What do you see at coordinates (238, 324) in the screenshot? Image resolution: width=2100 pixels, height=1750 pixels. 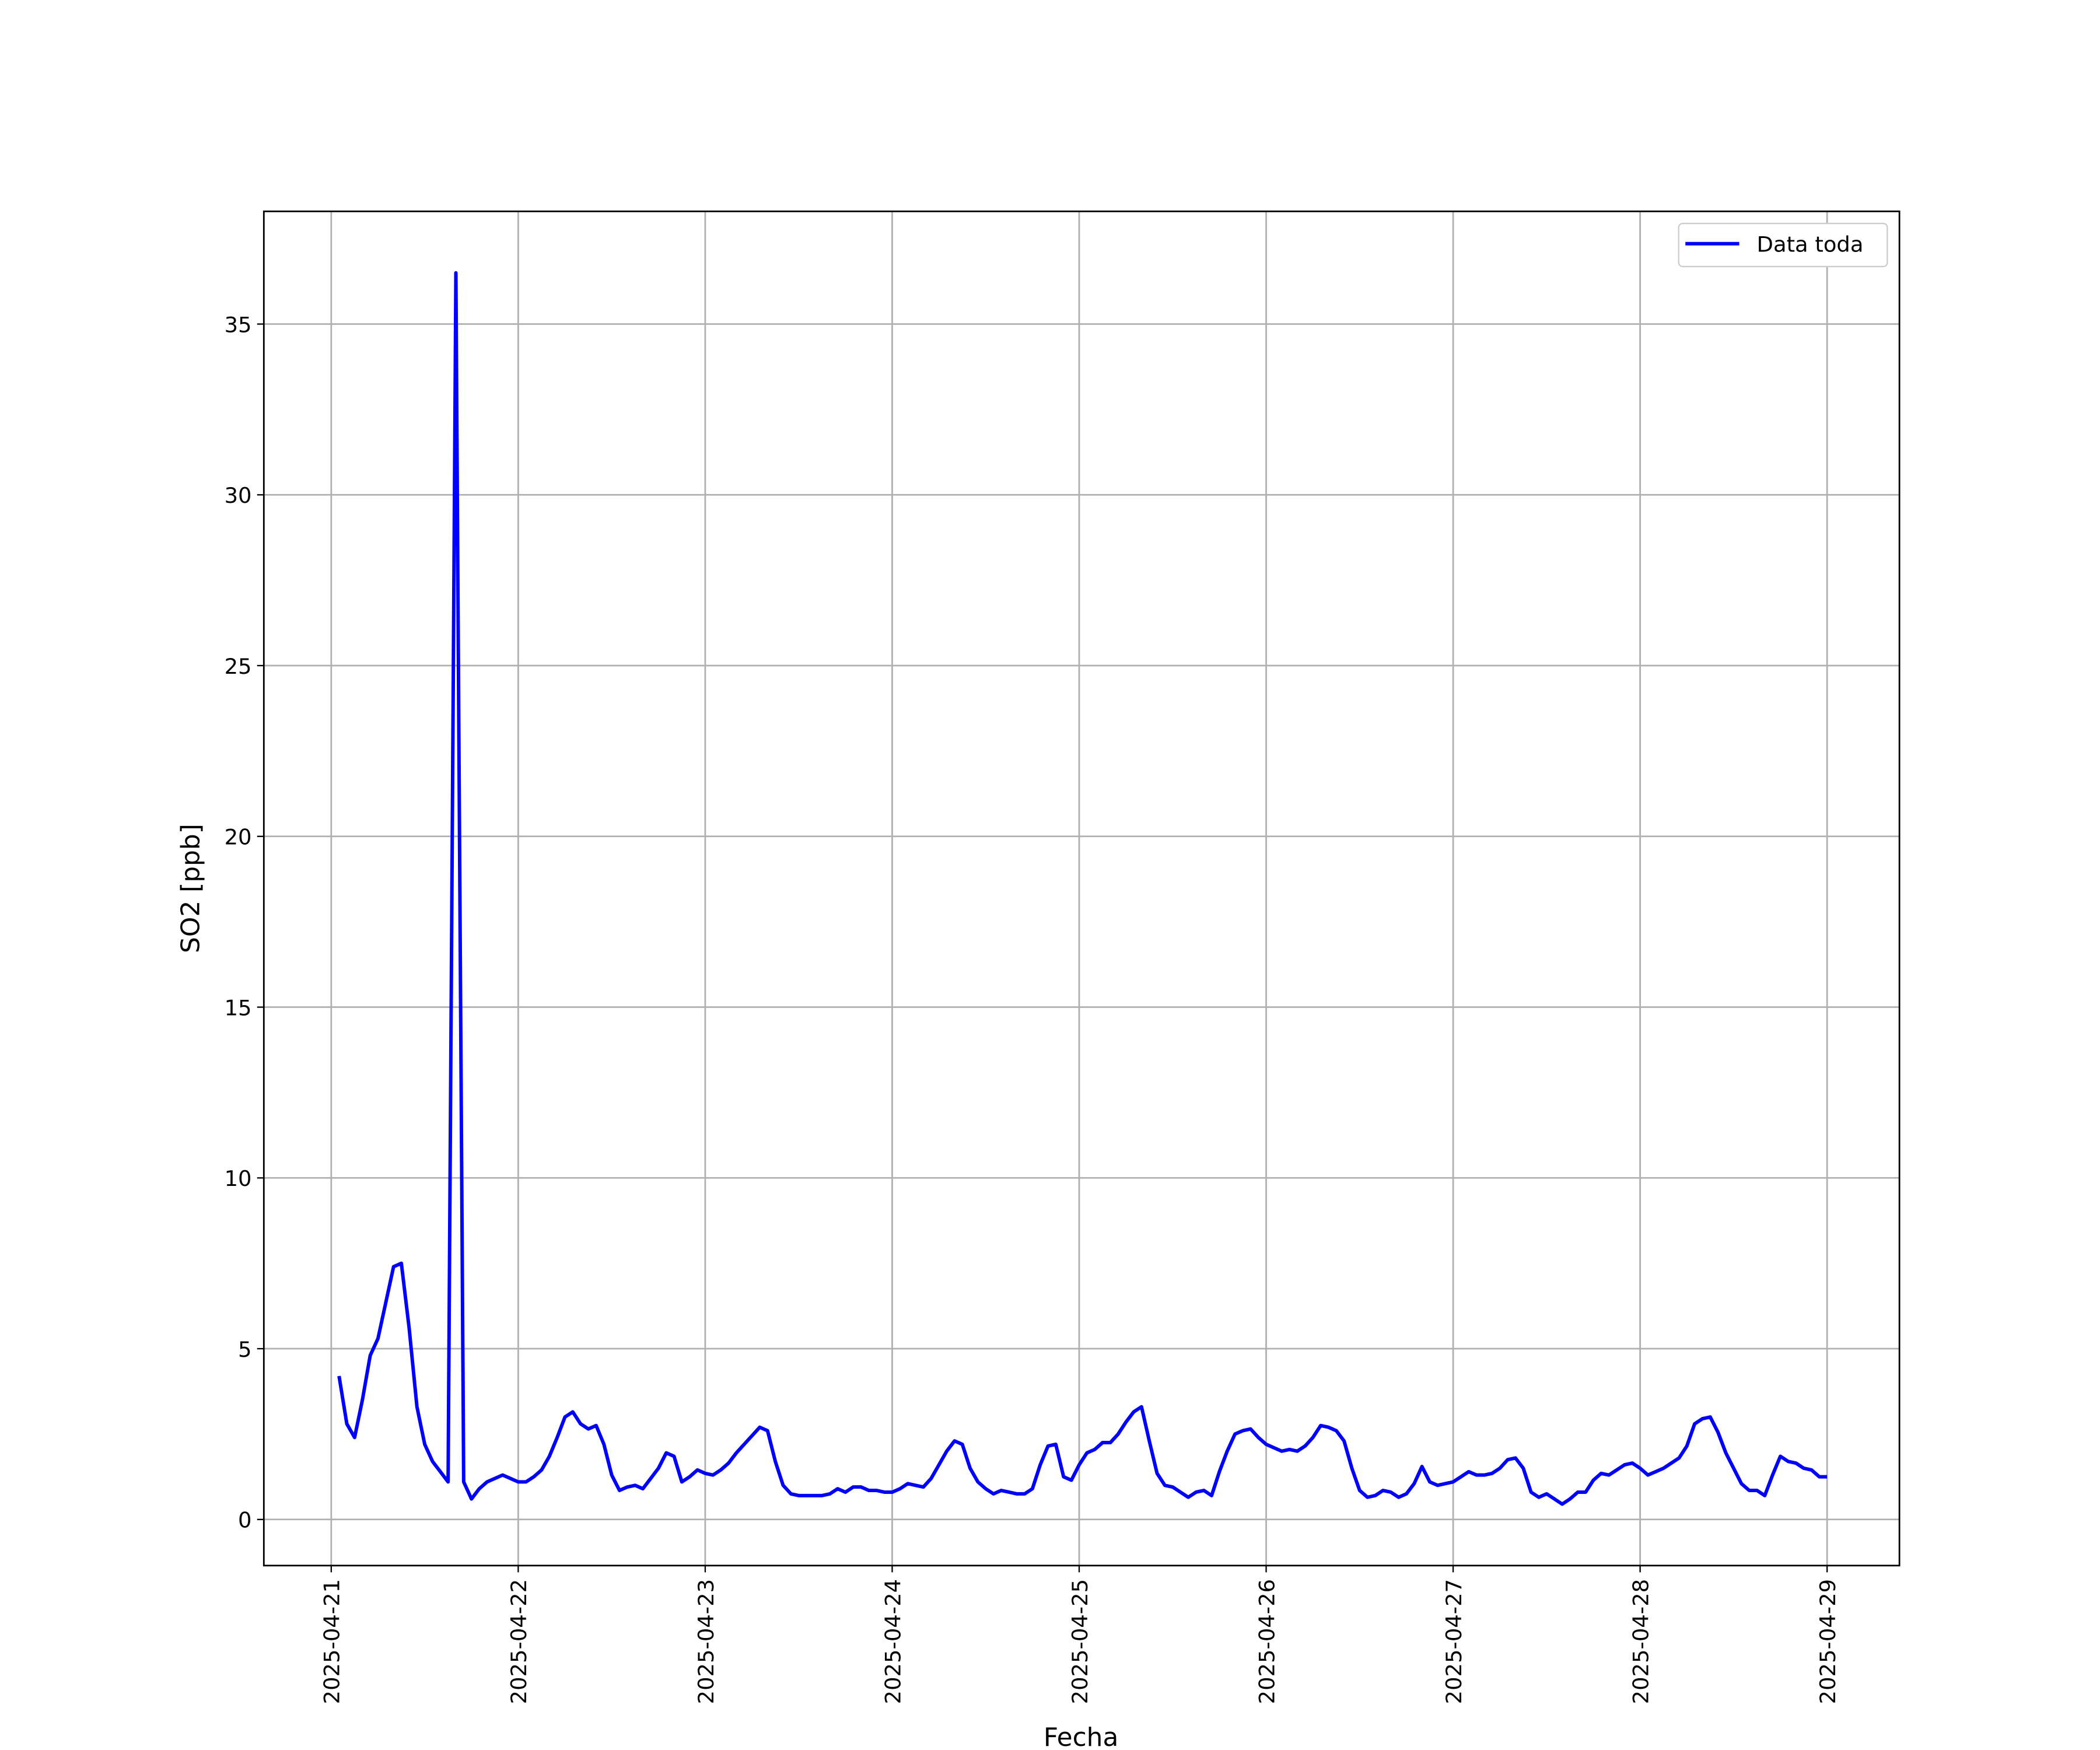 I see `y-tick-label: 35` at bounding box center [238, 324].